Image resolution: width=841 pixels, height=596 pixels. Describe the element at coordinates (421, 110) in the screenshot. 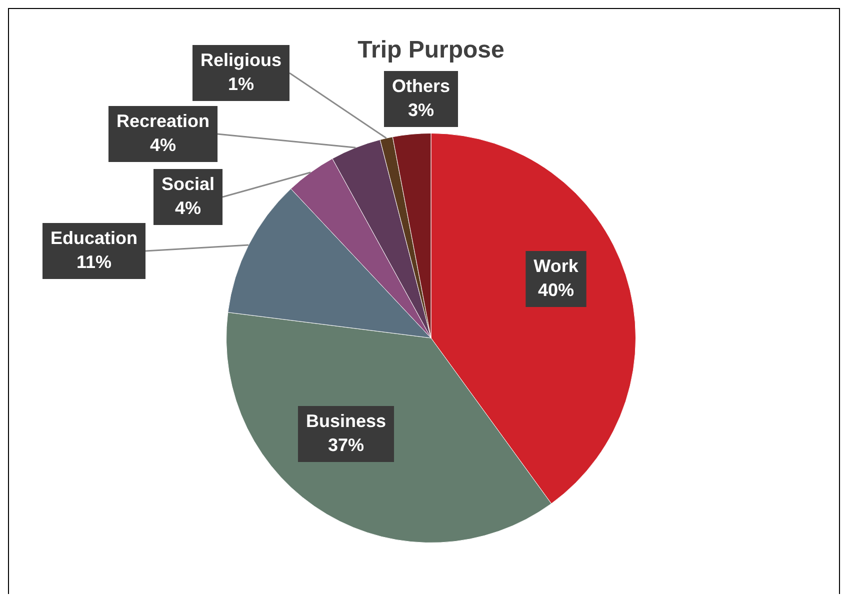

I see `data-label: 3%` at that location.